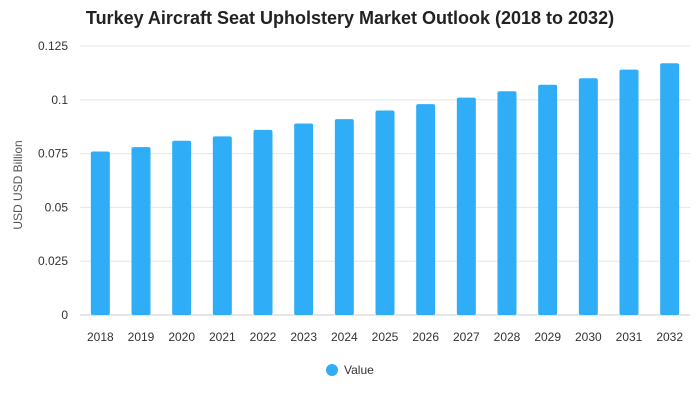 This screenshot has width=700, height=400. I want to click on y-tick-labels: 0 0.025 0.05 0.075 0.1 0.125, so click(53, 180).